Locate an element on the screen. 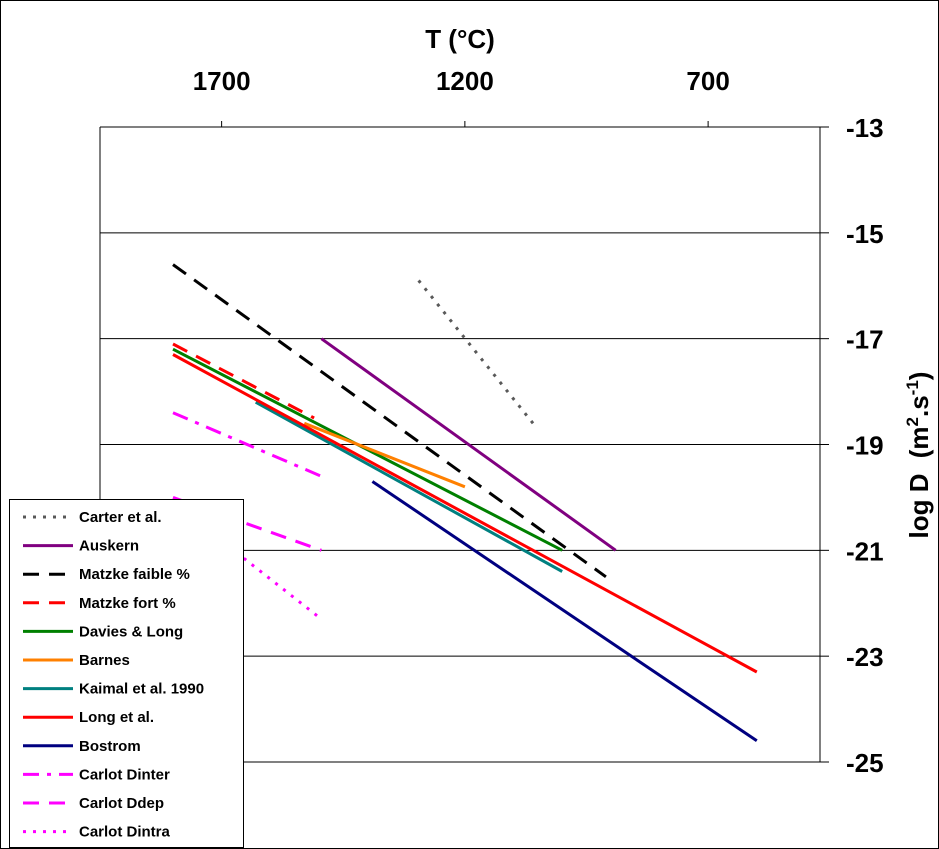 Image resolution: width=939 pixels, height=849 pixels. legend-label: Matzke faible % is located at coordinates (134, 574).